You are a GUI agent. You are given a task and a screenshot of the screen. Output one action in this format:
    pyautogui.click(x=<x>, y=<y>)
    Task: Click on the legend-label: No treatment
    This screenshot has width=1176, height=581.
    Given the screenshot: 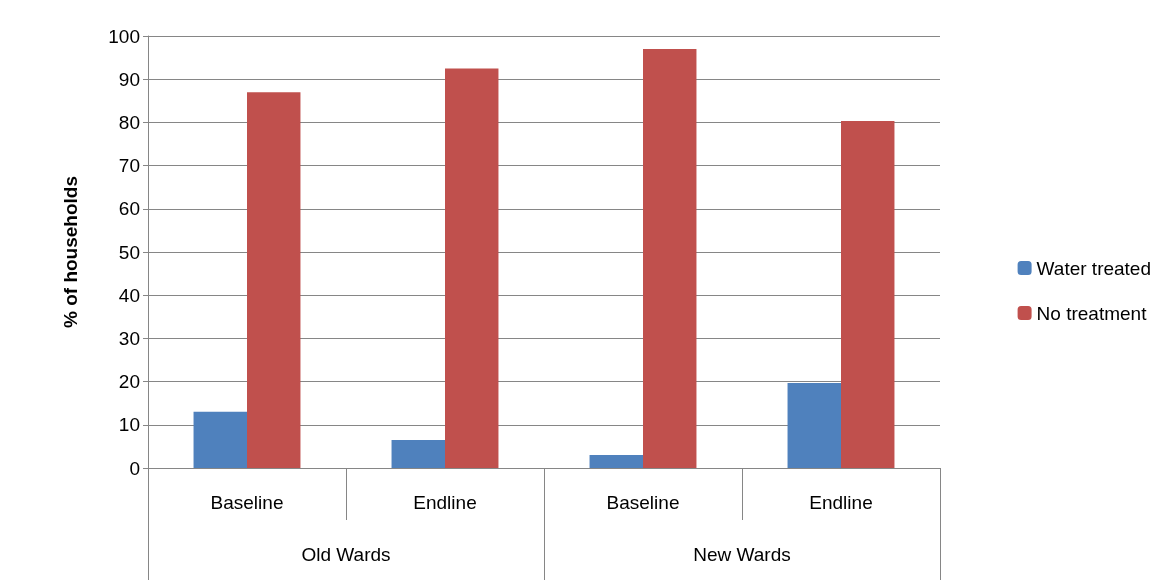 What is the action you would take?
    pyautogui.click(x=1092, y=313)
    